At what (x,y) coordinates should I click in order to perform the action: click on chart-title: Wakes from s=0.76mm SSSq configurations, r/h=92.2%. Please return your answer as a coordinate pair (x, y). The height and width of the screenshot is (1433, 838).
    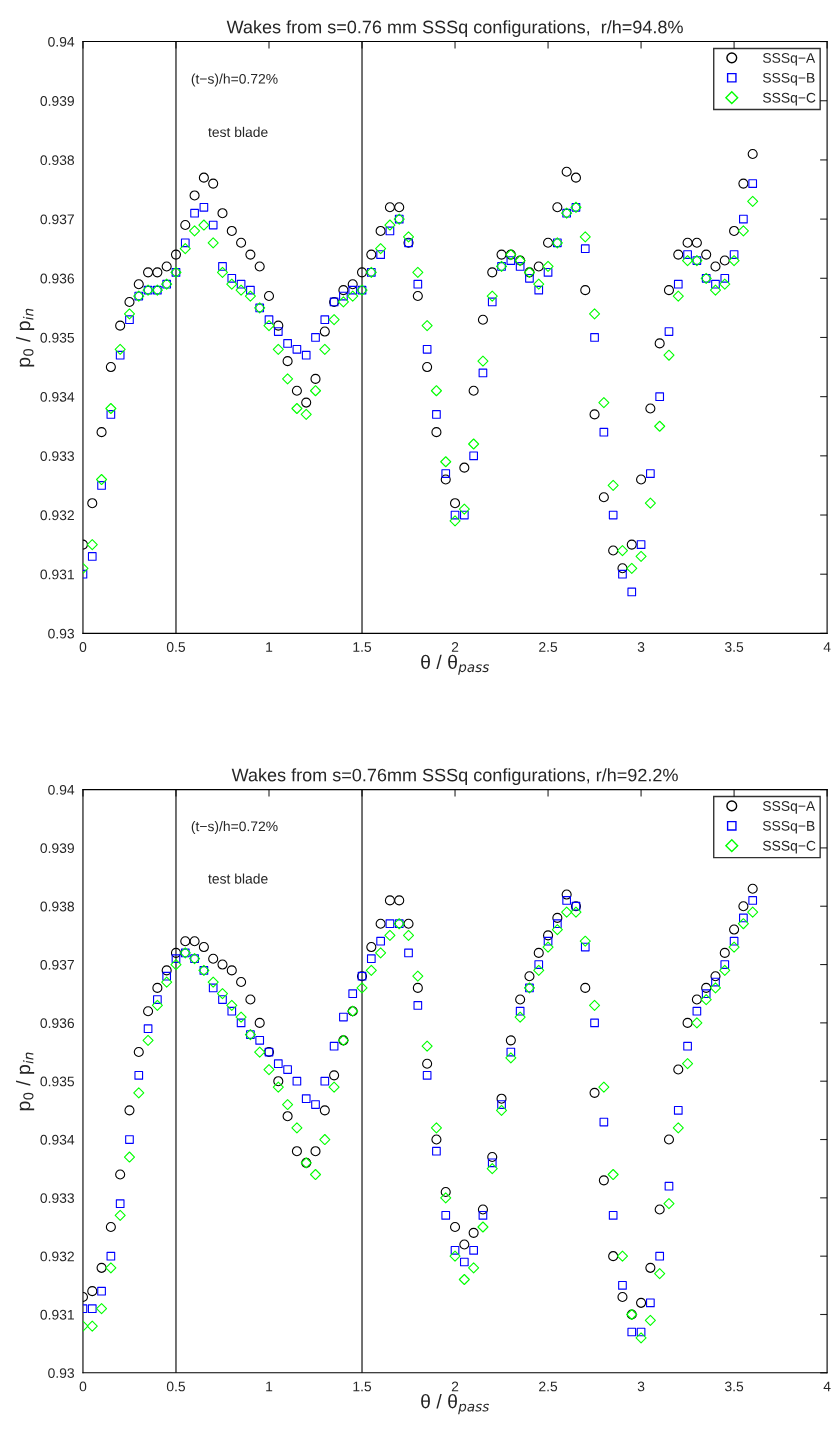
    Looking at the image, I should click on (454, 776).